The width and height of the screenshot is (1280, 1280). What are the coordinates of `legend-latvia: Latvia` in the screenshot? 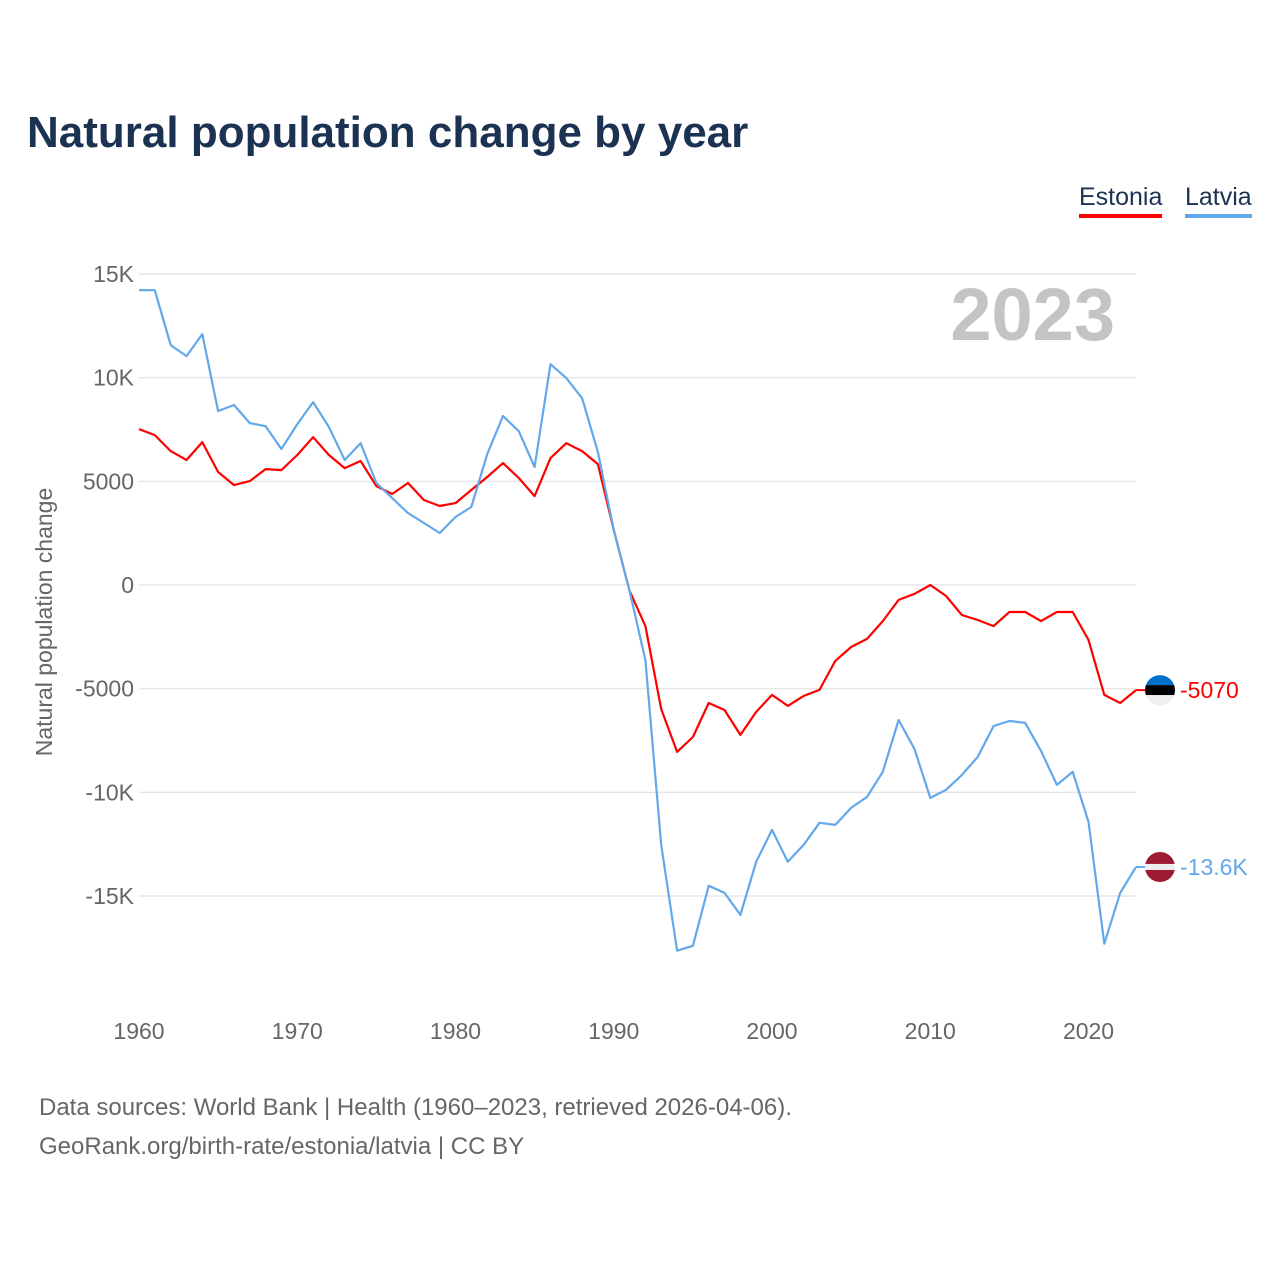 It's located at (1218, 200).